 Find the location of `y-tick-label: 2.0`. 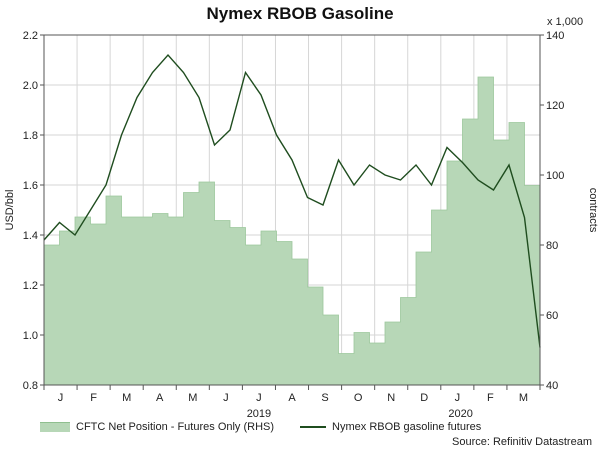

y-tick-label: 2.0 is located at coordinates (30, 86).